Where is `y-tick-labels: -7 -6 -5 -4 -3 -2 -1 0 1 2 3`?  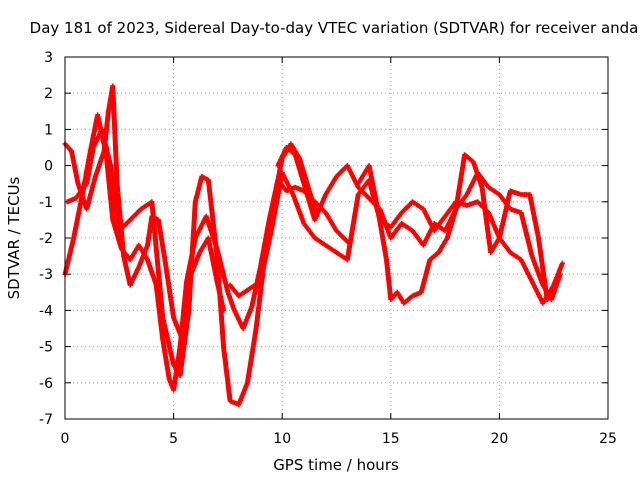
y-tick-labels: -7 -6 -5 -4 -3 -2 -1 0 1 2 3 is located at coordinates (46, 239).